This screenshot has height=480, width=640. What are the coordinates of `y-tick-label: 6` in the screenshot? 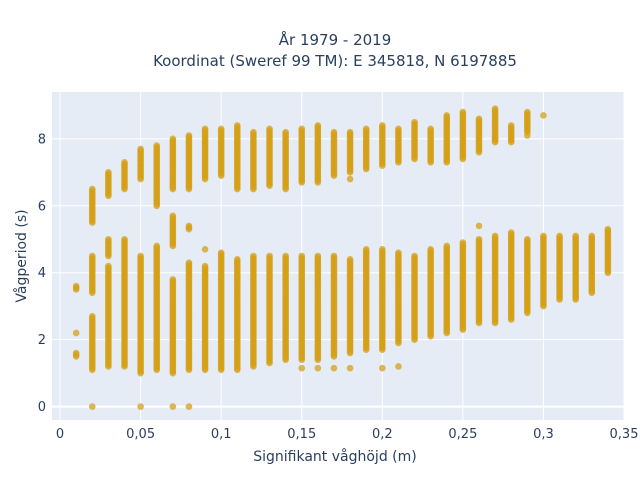 It's located at (42, 206).